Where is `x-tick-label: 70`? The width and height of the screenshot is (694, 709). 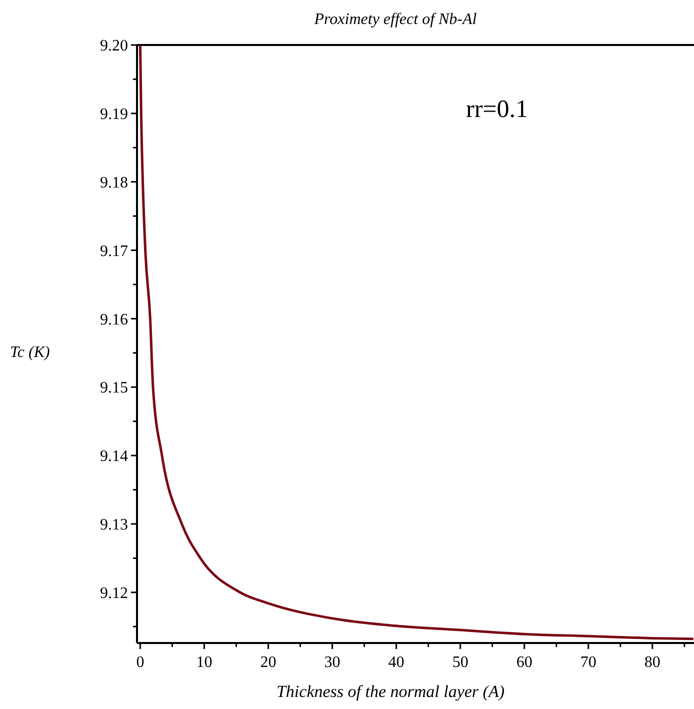
x-tick-label: 70 is located at coordinates (588, 662).